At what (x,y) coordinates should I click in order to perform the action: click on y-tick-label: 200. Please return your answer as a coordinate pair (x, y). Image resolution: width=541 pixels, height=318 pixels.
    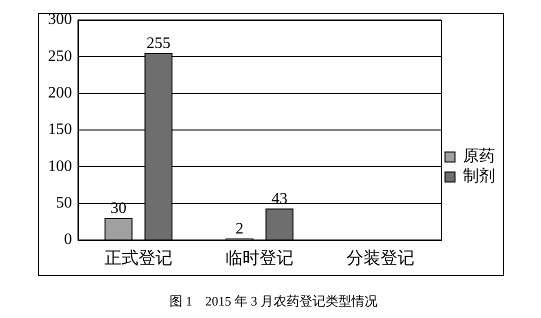
    Looking at the image, I should click on (60, 93).